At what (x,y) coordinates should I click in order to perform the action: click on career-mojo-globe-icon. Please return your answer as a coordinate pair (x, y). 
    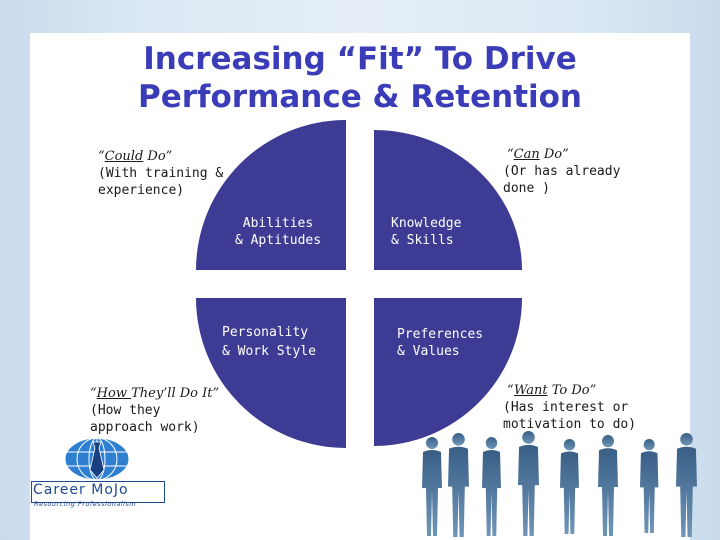
    Looking at the image, I should click on (97, 459).